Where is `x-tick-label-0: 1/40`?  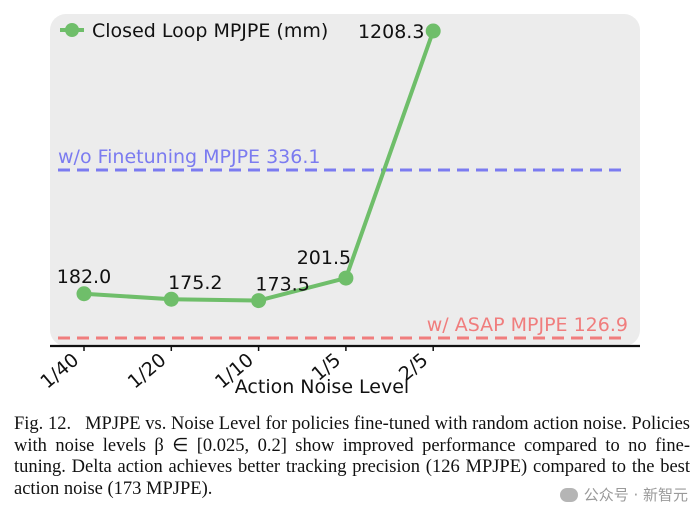
x-tick-label-0: 1/40 is located at coordinates (59, 371).